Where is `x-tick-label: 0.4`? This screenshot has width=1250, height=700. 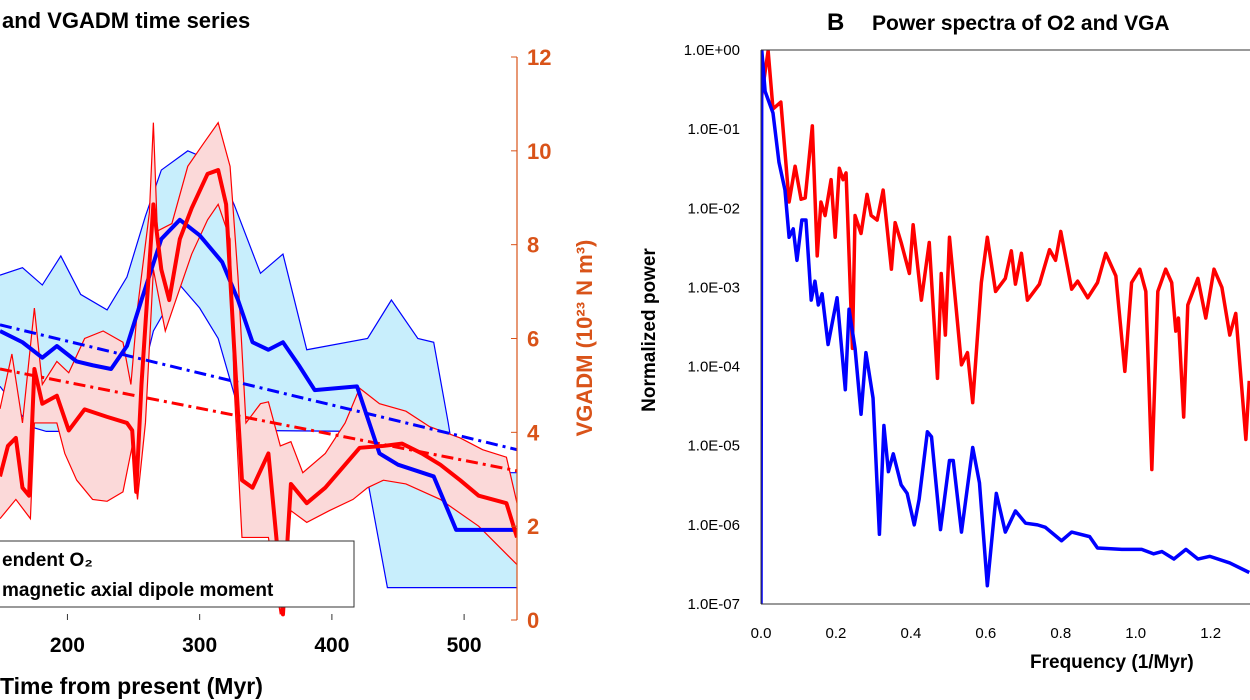
x-tick-label: 0.4 is located at coordinates (910, 633).